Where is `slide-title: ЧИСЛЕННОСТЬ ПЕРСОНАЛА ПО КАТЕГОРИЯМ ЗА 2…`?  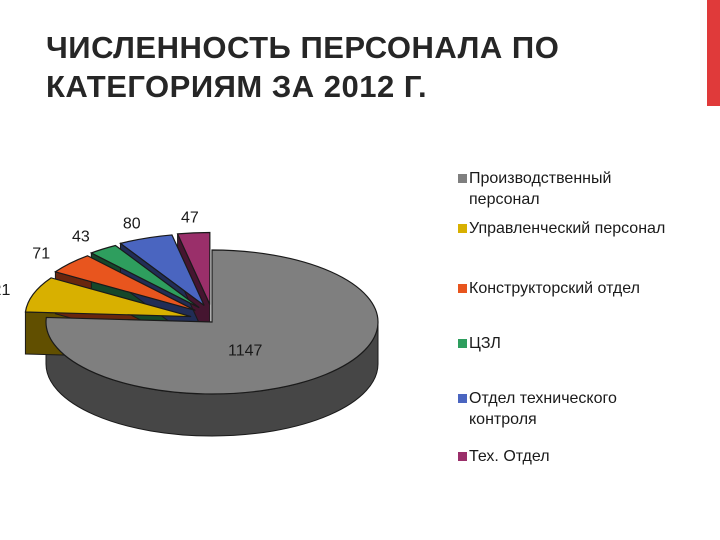
slide-title: ЧИСЛЕННОСТЬ ПЕРСОНАЛА ПО КАТЕГОРИЯМ ЗА 2… is located at coordinates (366, 67).